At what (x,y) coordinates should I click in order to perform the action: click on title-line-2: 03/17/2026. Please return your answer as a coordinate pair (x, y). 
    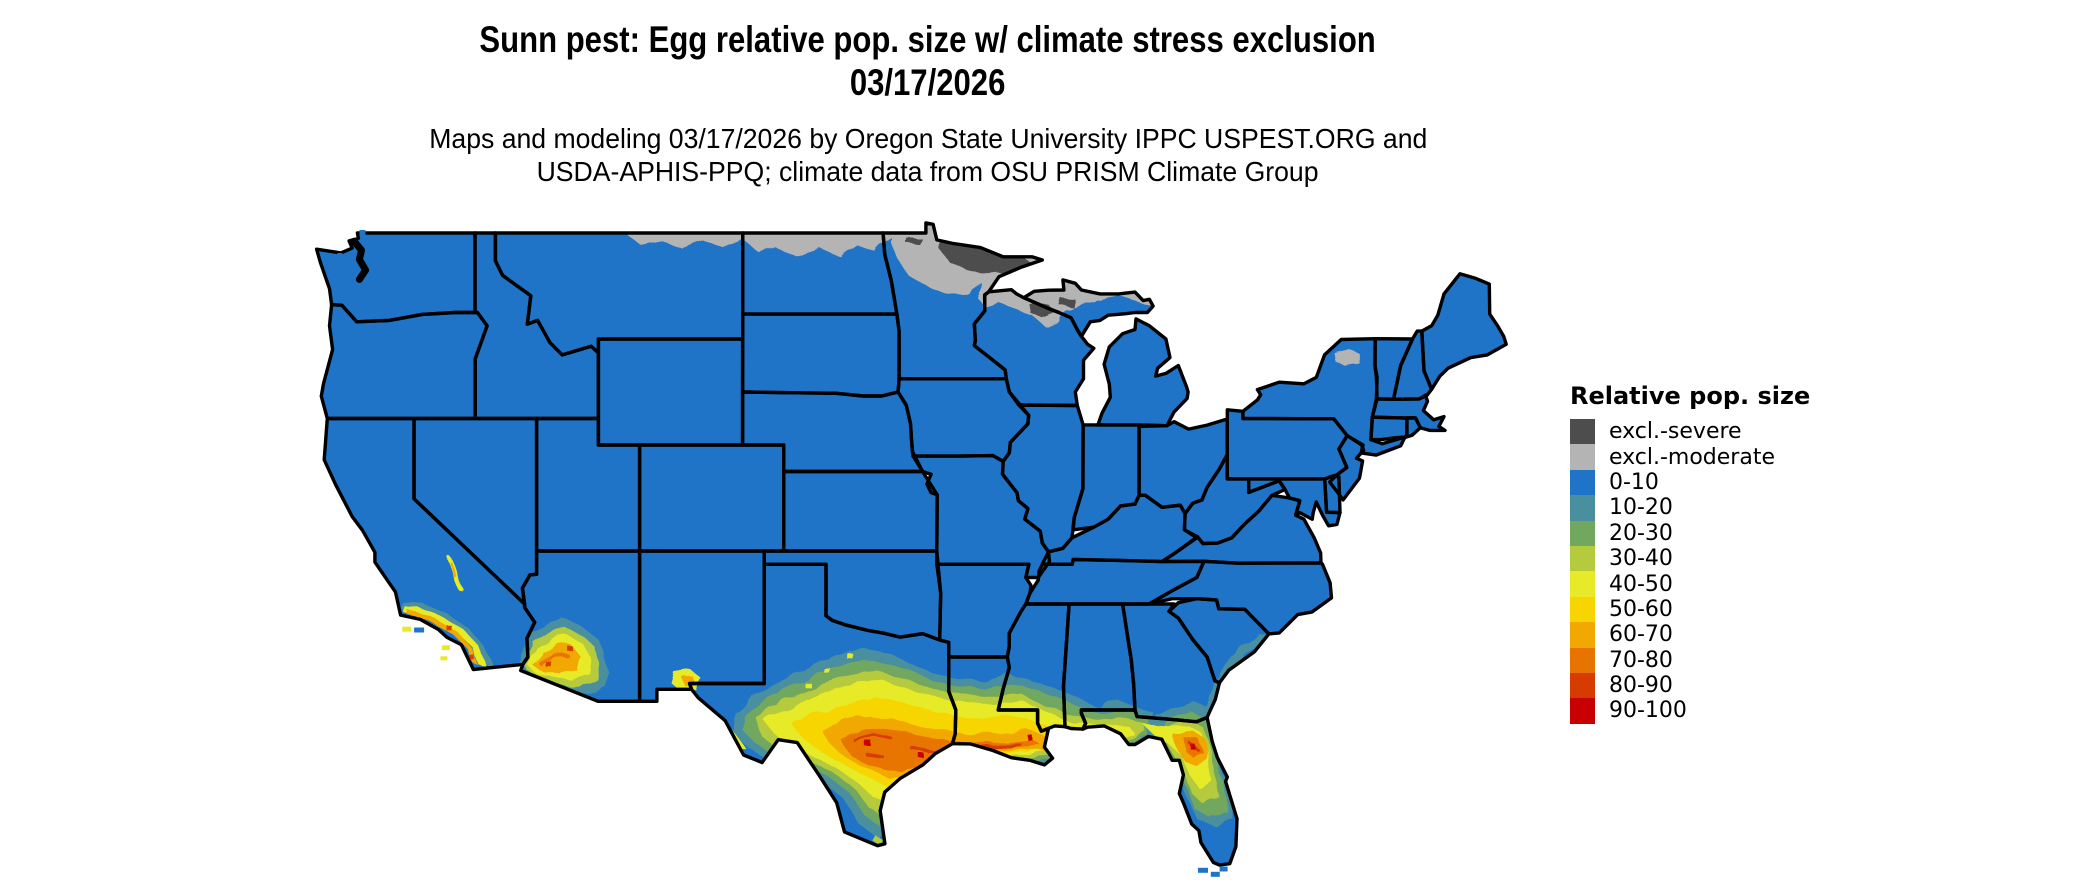
    Looking at the image, I should click on (928, 82).